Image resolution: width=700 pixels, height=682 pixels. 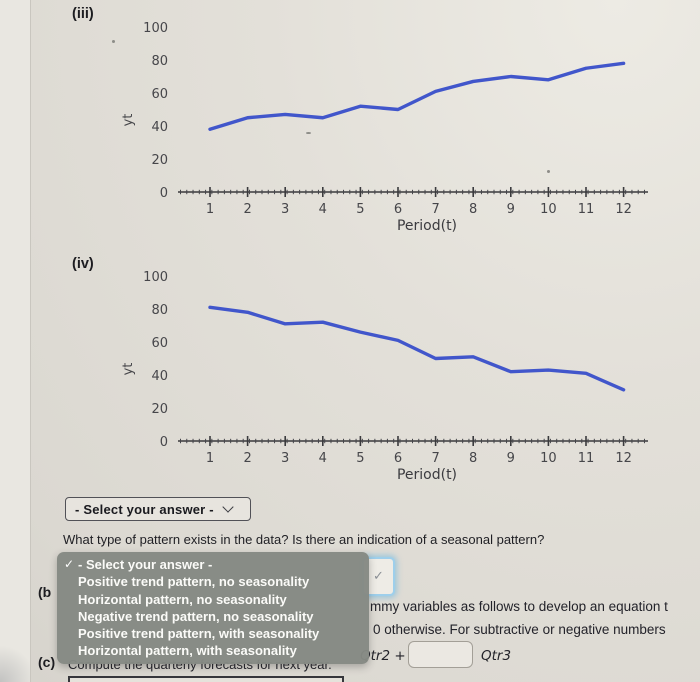 What do you see at coordinates (47, 662) in the screenshot?
I see `part-c-label: (c)` at bounding box center [47, 662].